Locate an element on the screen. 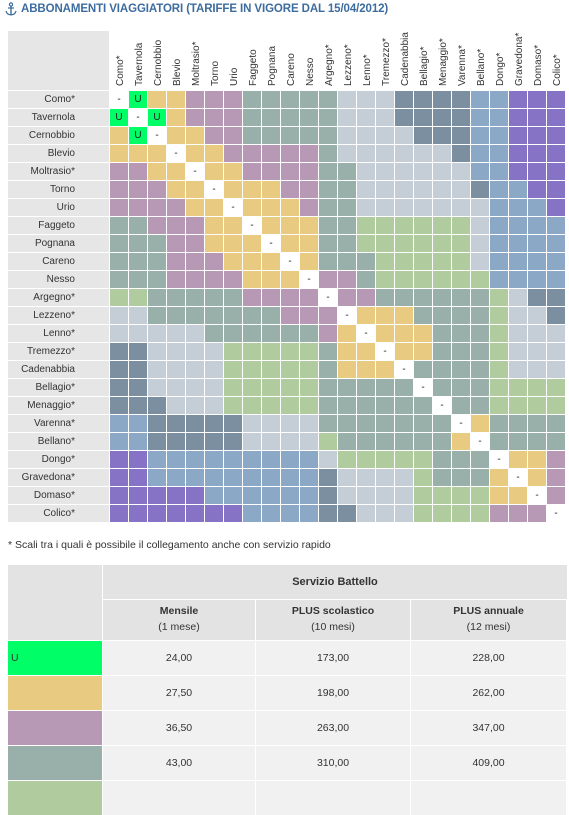  fare-price-cell: 310,00 is located at coordinates (333, 763).